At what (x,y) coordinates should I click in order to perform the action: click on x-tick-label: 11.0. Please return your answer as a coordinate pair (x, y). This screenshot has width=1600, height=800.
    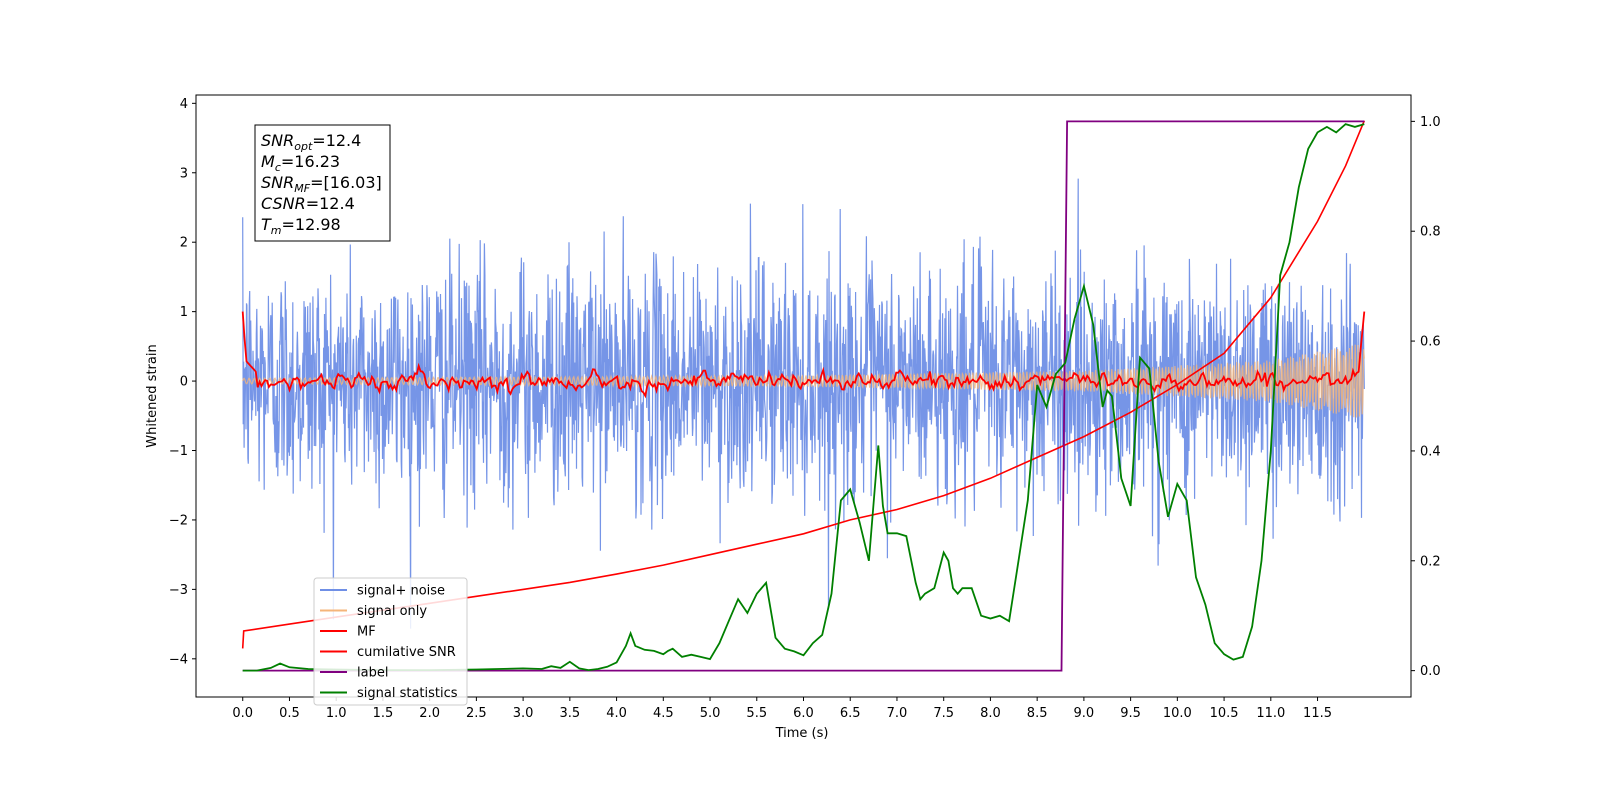
    Looking at the image, I should click on (1270, 713).